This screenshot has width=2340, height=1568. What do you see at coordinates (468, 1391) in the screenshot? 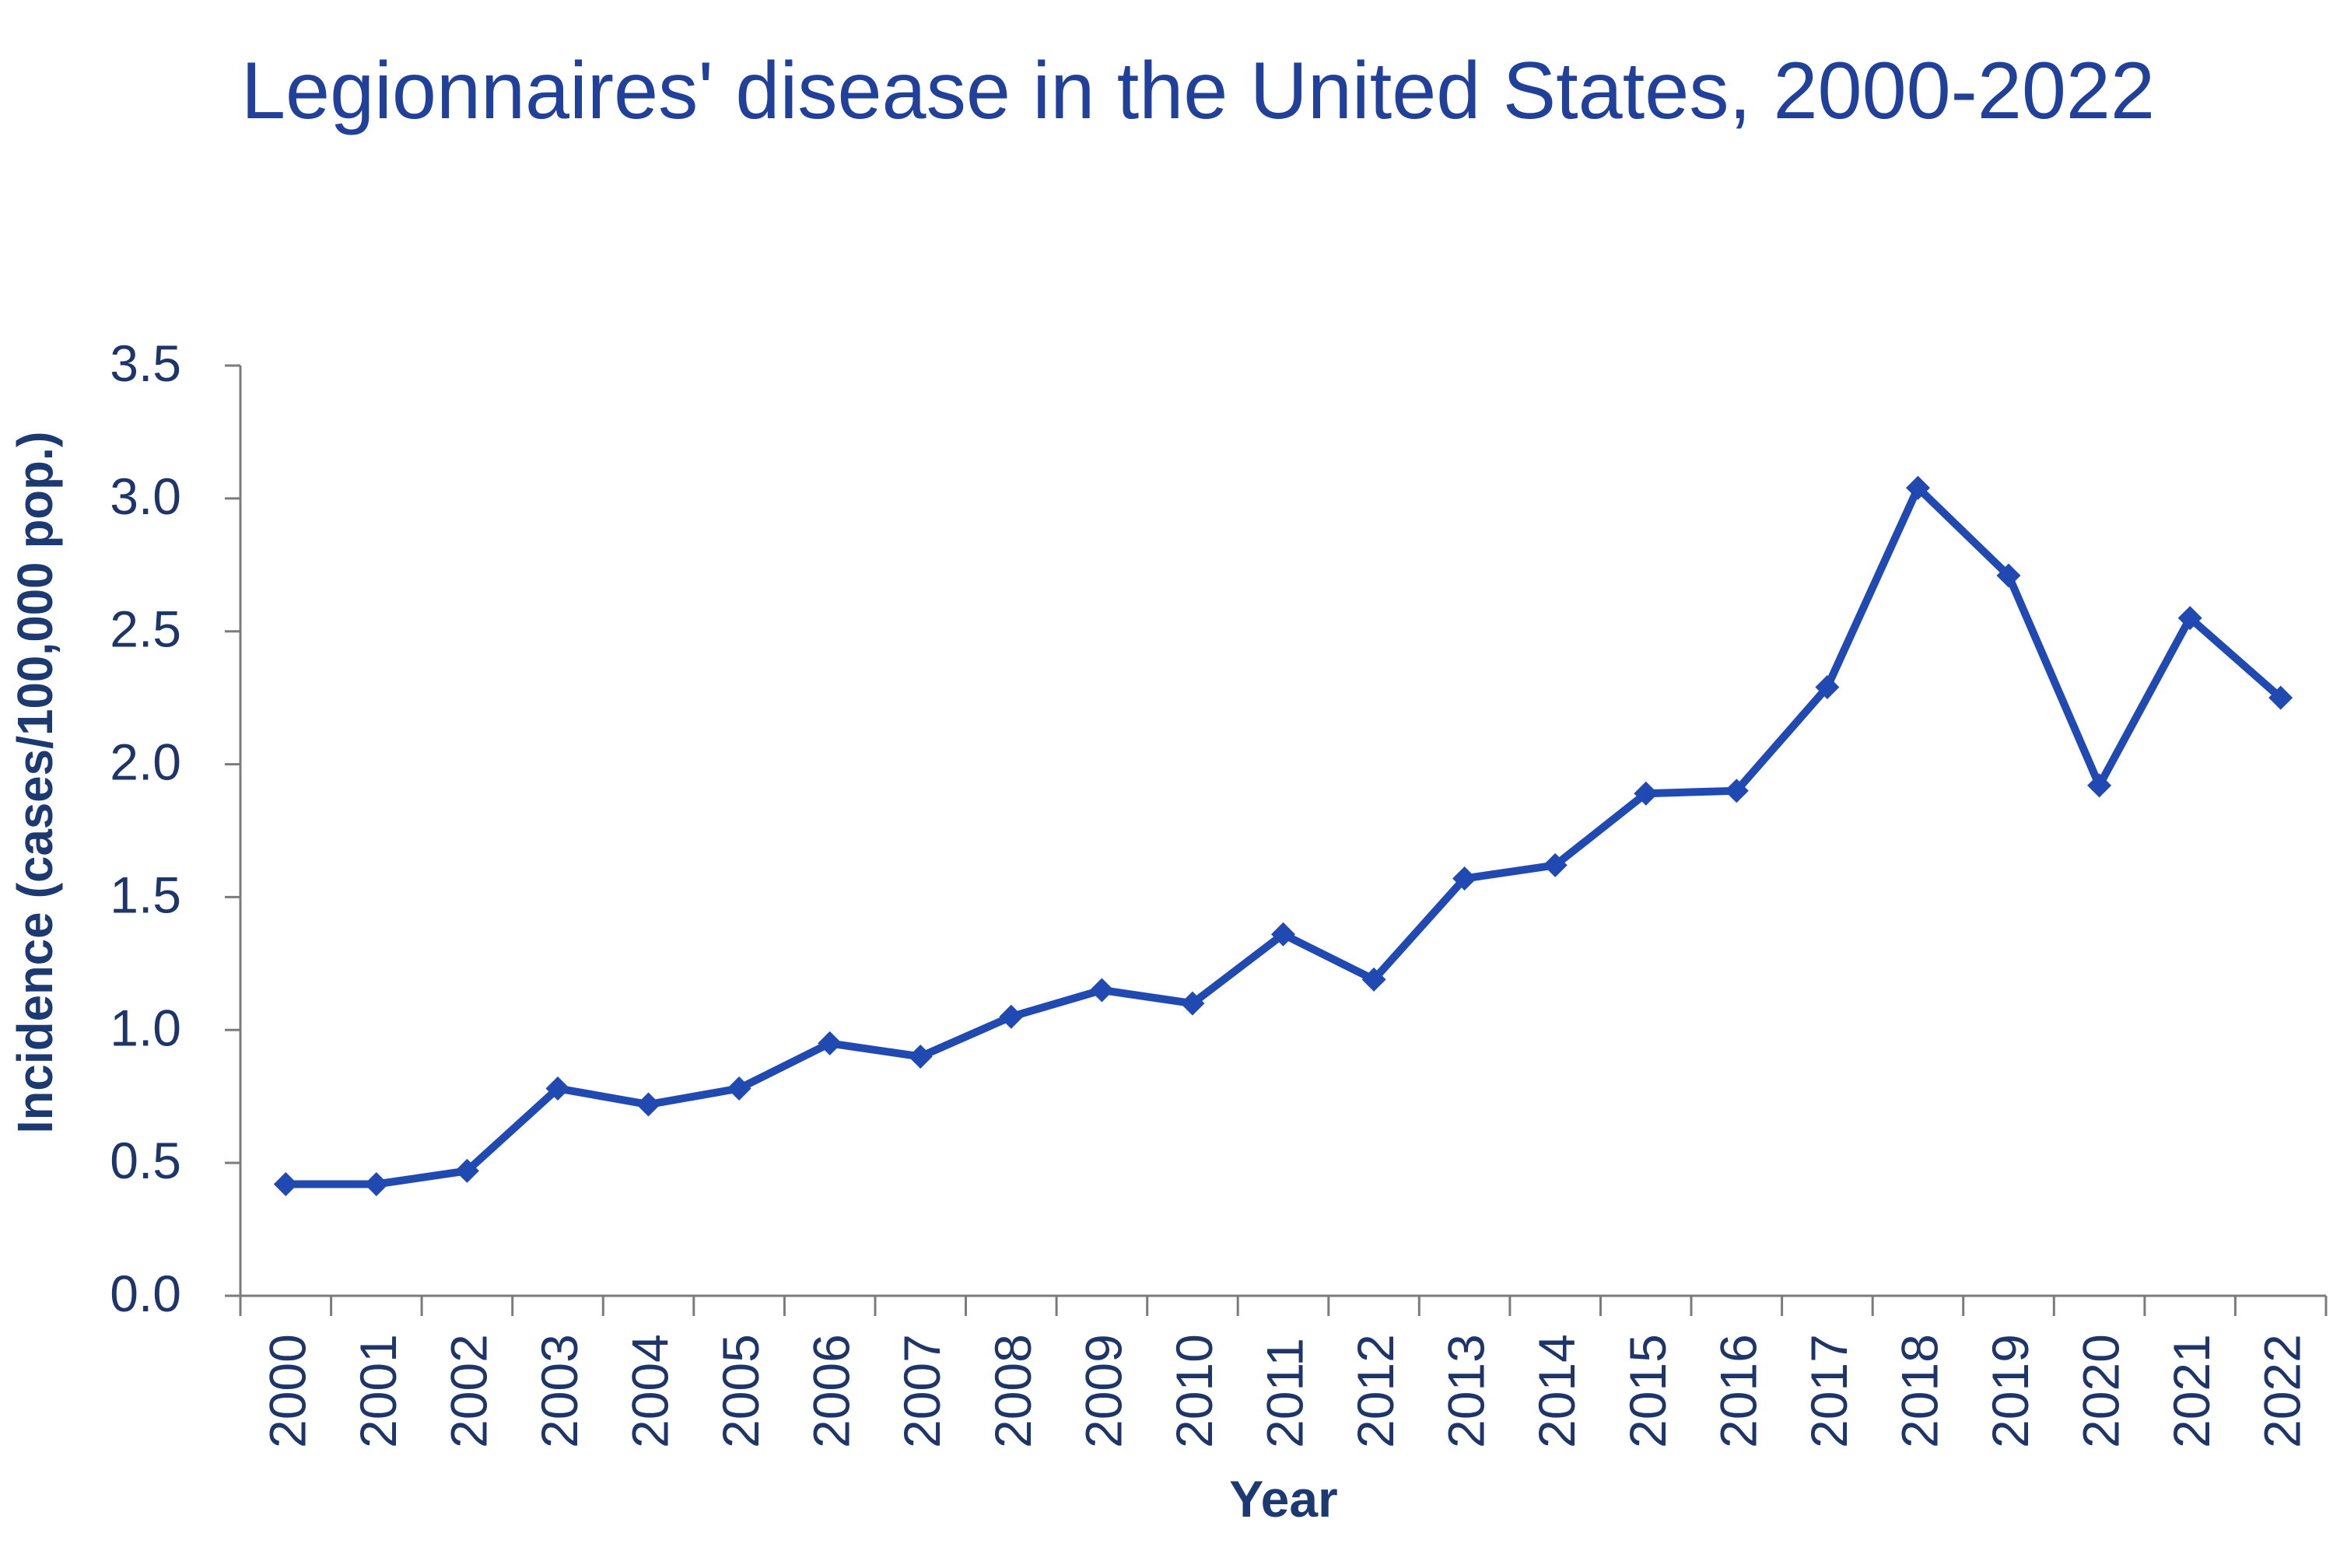
I see `svg-text: 2002` at bounding box center [468, 1391].